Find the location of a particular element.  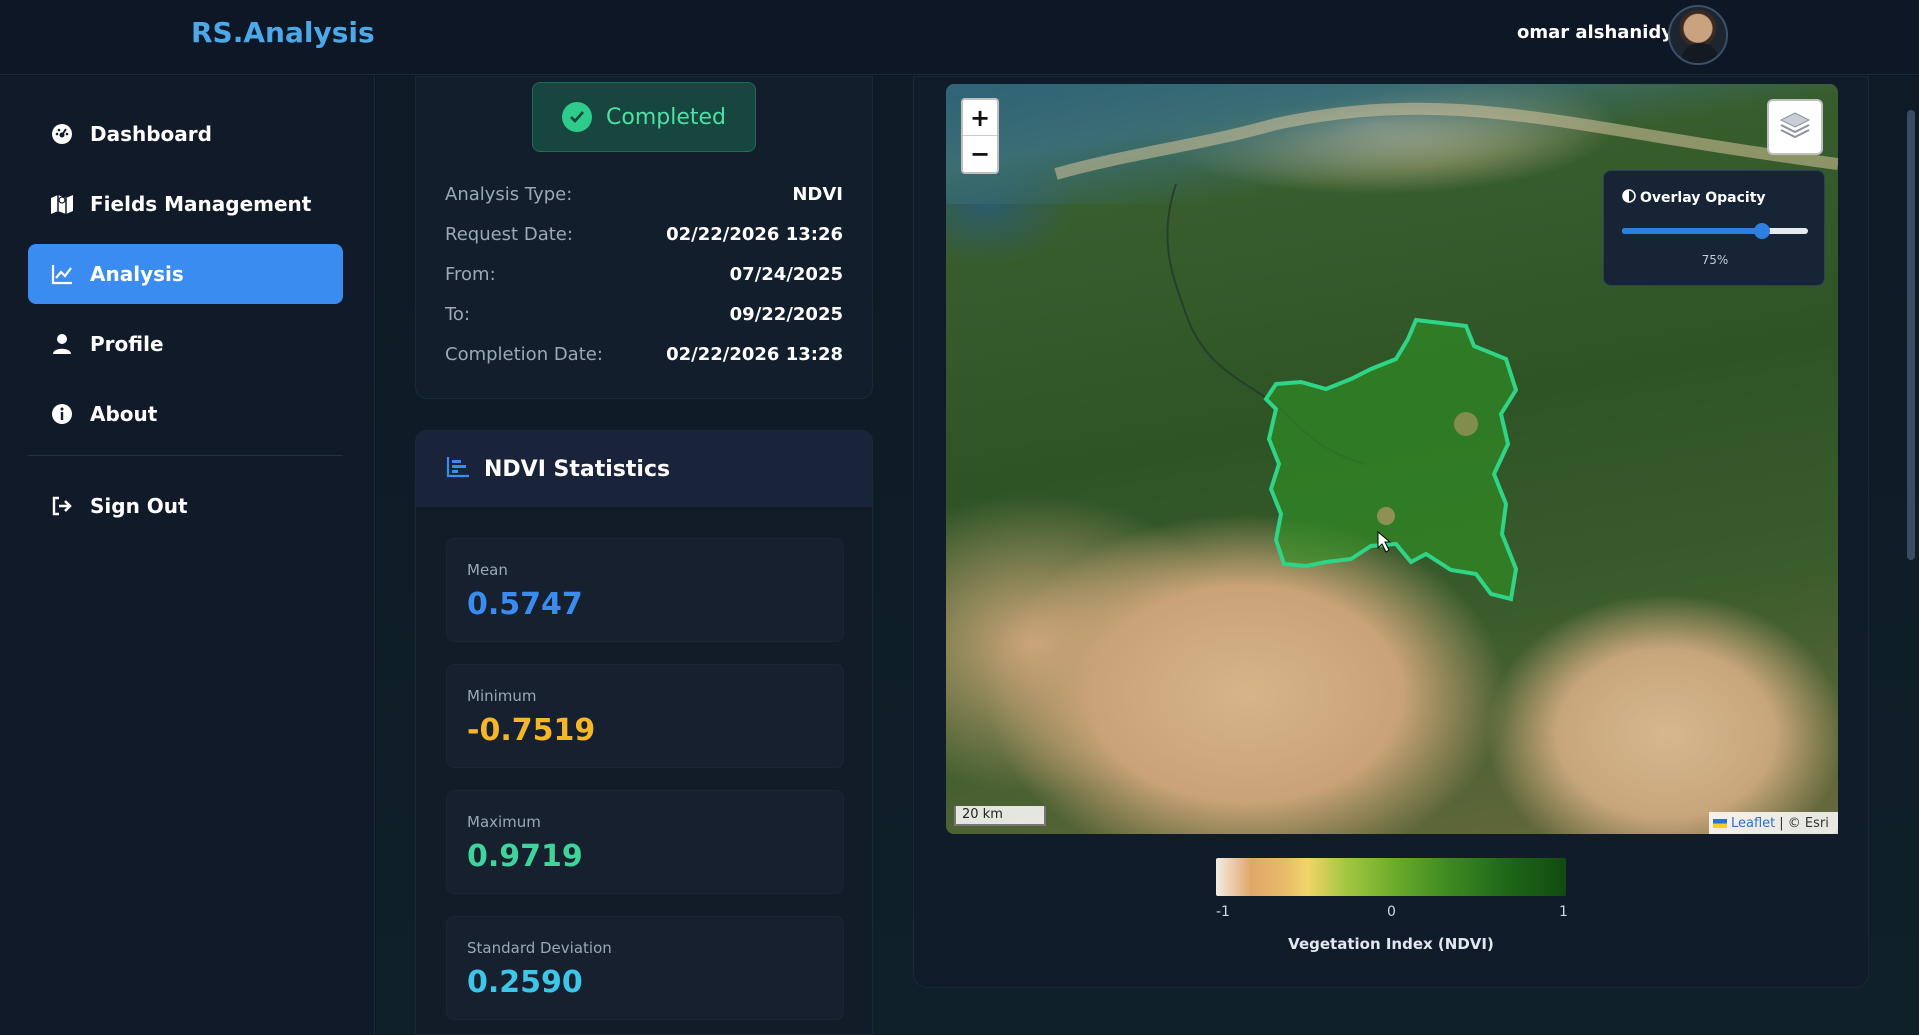

brand-logo: RS.Analysis is located at coordinates (283, 32).